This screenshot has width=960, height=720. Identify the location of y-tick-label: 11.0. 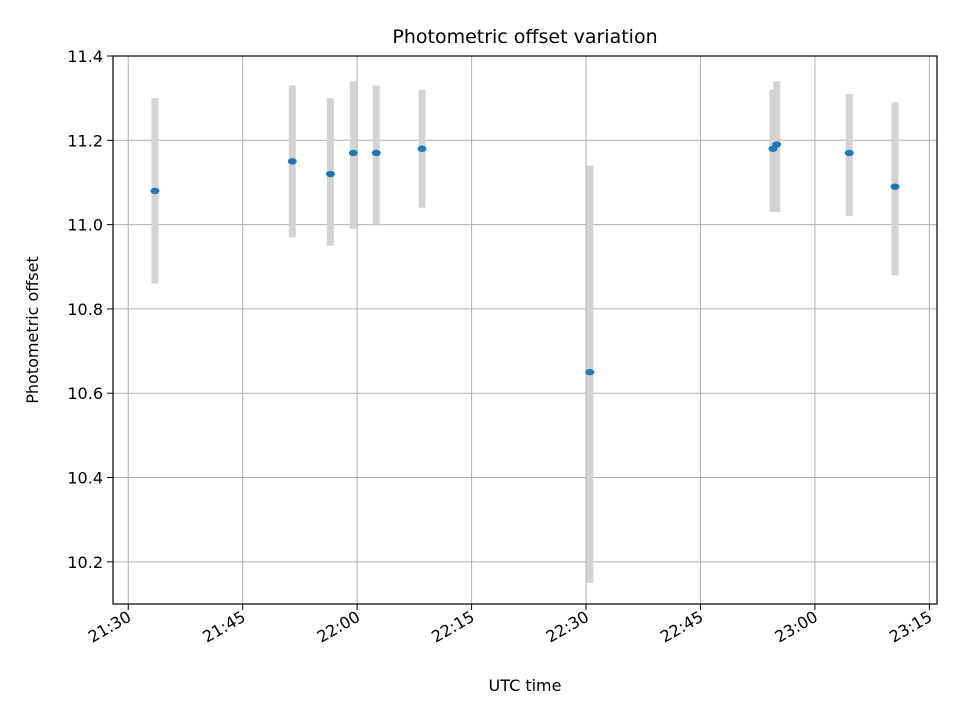
(85, 225).